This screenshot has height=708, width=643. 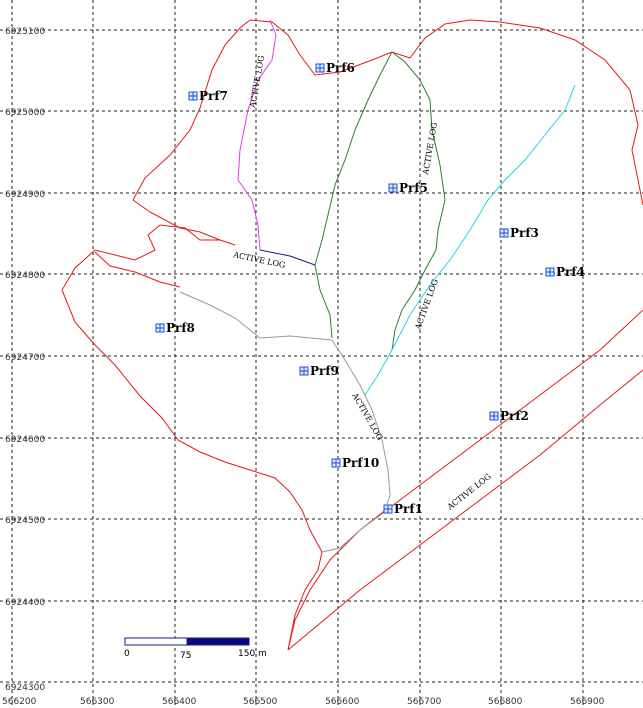 What do you see at coordinates (179, 702) in the screenshot?
I see `x-axis-label: 566400` at bounding box center [179, 702].